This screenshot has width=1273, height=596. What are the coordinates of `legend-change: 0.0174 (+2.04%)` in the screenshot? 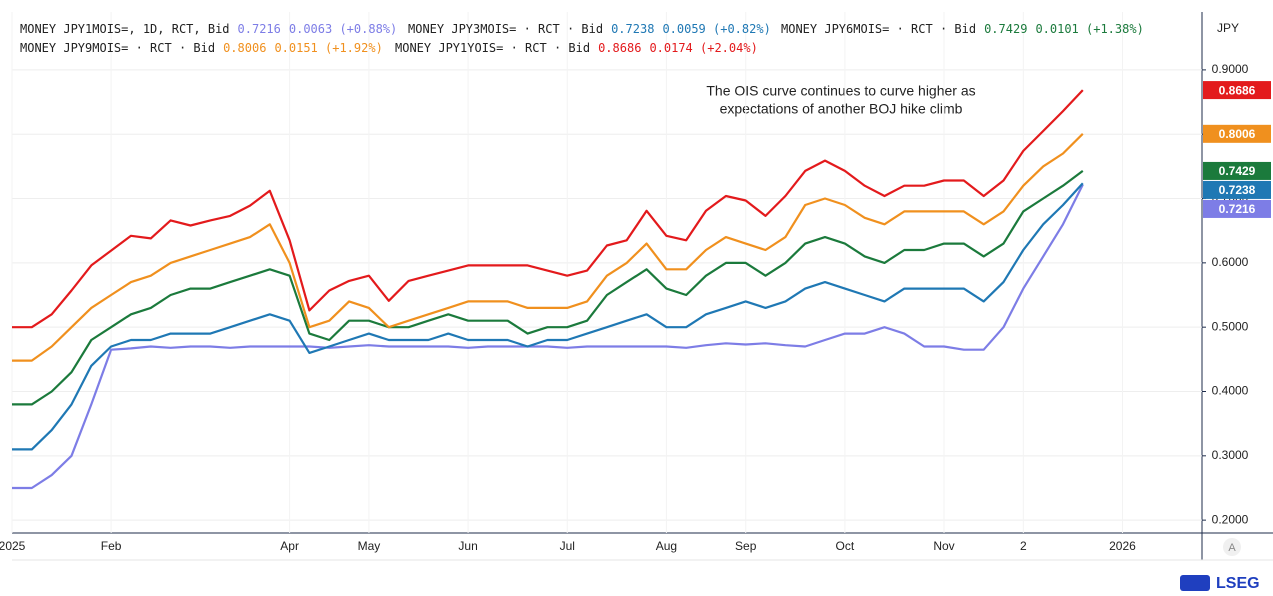 It's located at (703, 48).